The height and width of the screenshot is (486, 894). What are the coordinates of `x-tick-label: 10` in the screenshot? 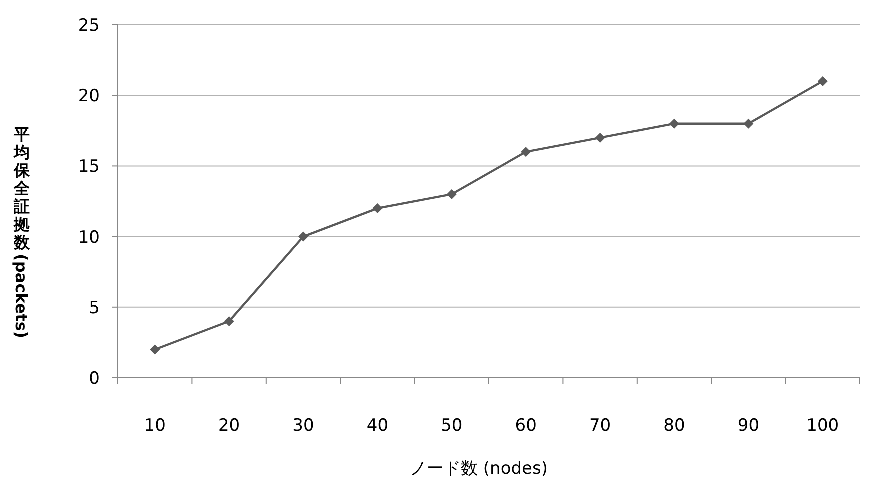 It's located at (155, 426).